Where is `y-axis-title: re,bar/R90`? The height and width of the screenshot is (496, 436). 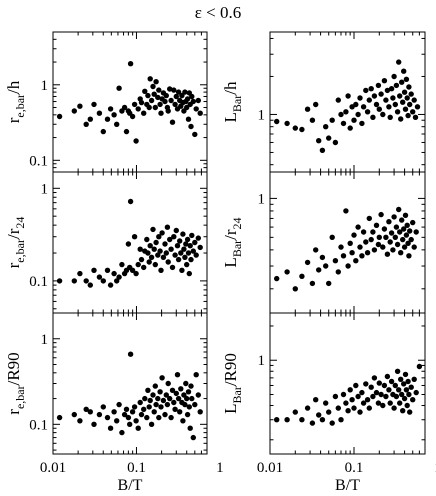
y-axis-title: re,bar/R90 is located at coordinates (15, 383).